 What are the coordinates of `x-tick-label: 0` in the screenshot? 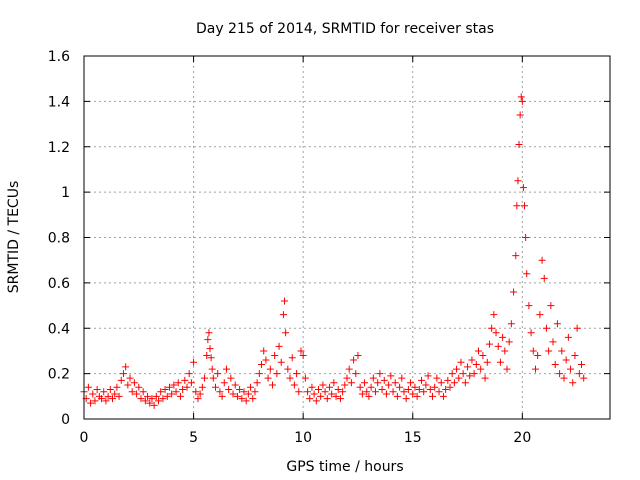 It's located at (84, 438).